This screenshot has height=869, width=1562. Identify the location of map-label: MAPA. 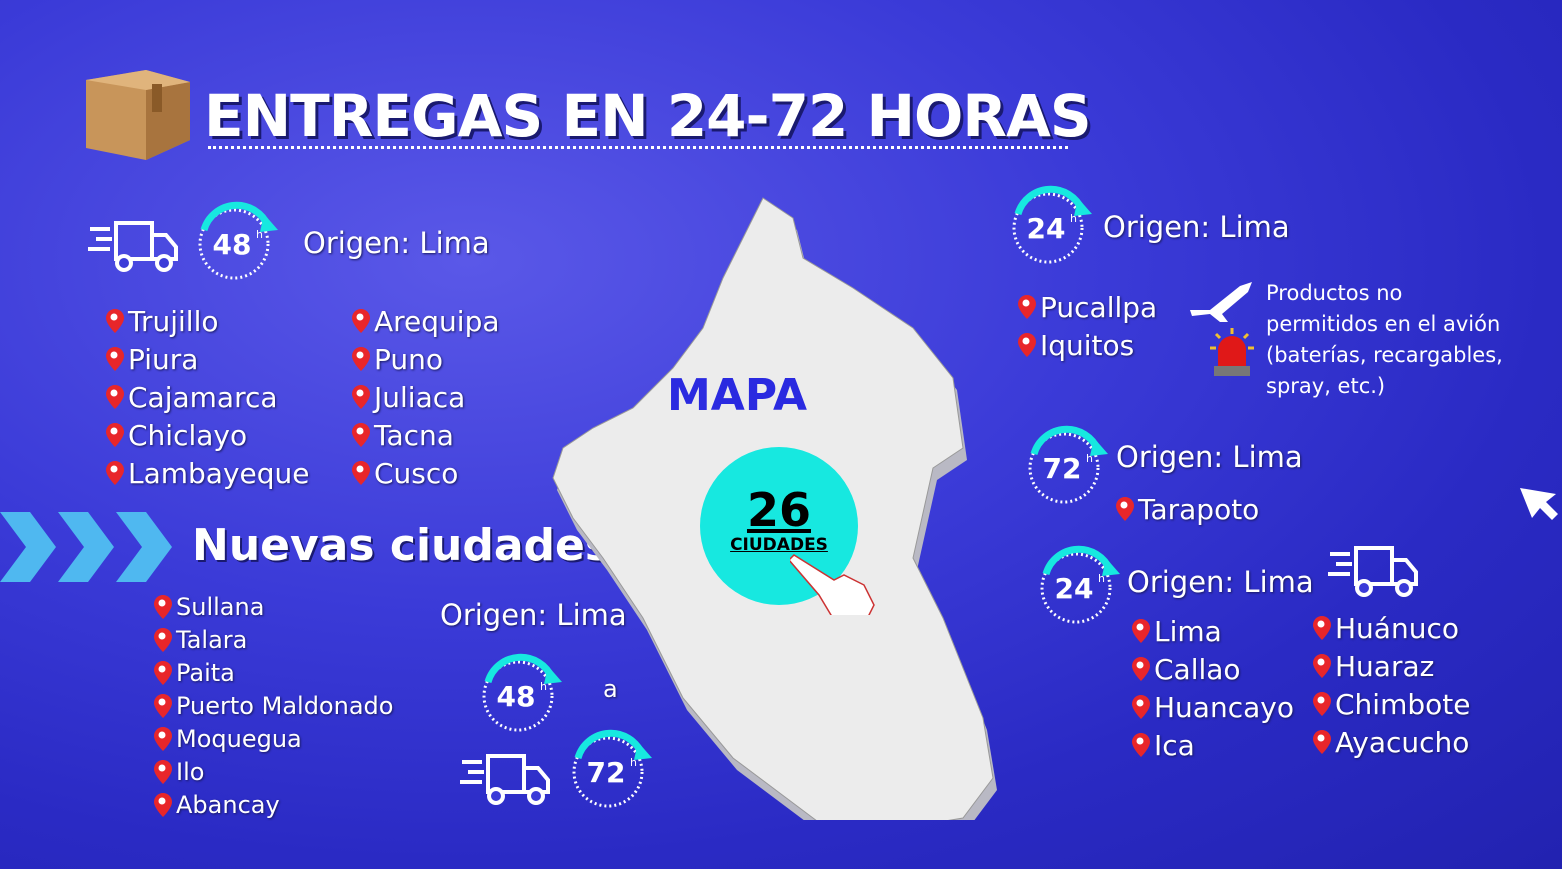
(737, 395).